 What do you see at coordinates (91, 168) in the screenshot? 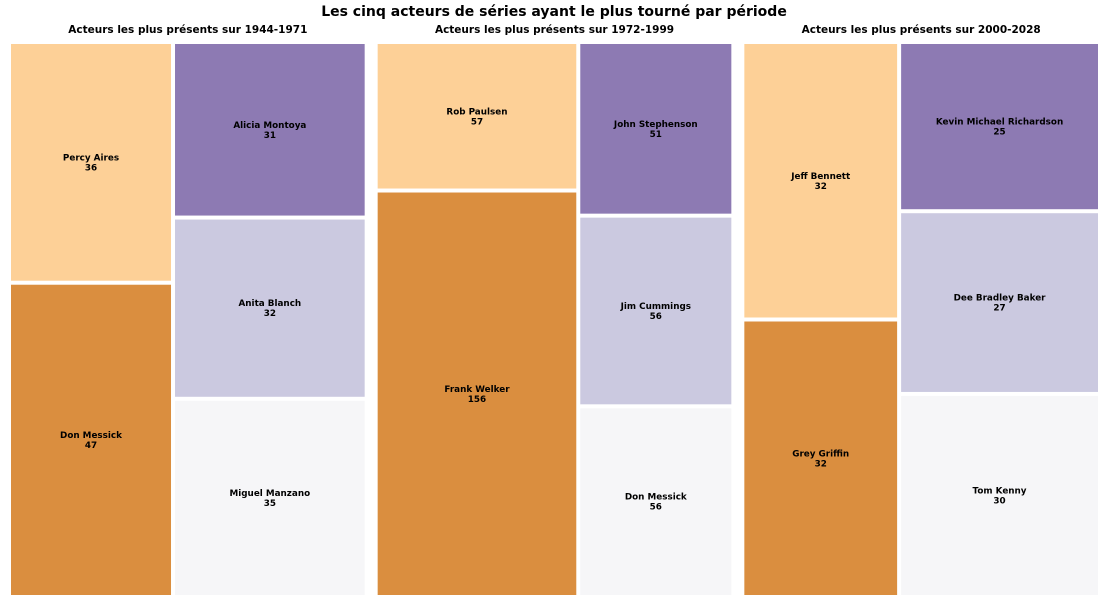
I see `tile-value: 36` at bounding box center [91, 168].